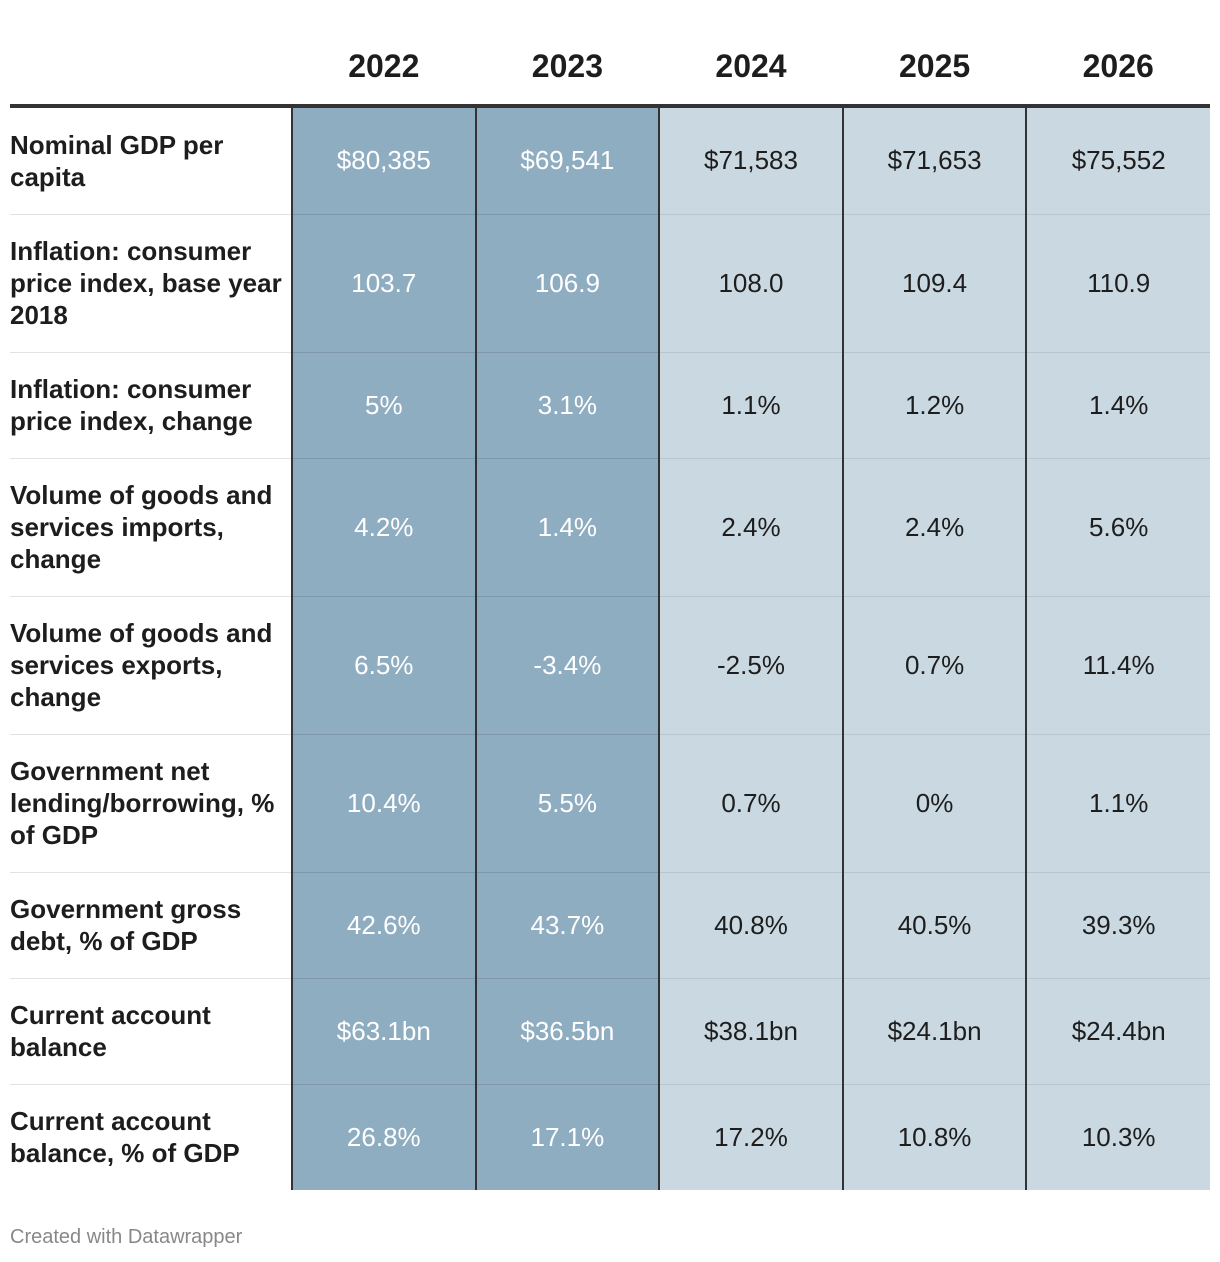 Image resolution: width=1220 pixels, height=1262 pixels. I want to click on table-cell: 110.9, so click(1117, 283).